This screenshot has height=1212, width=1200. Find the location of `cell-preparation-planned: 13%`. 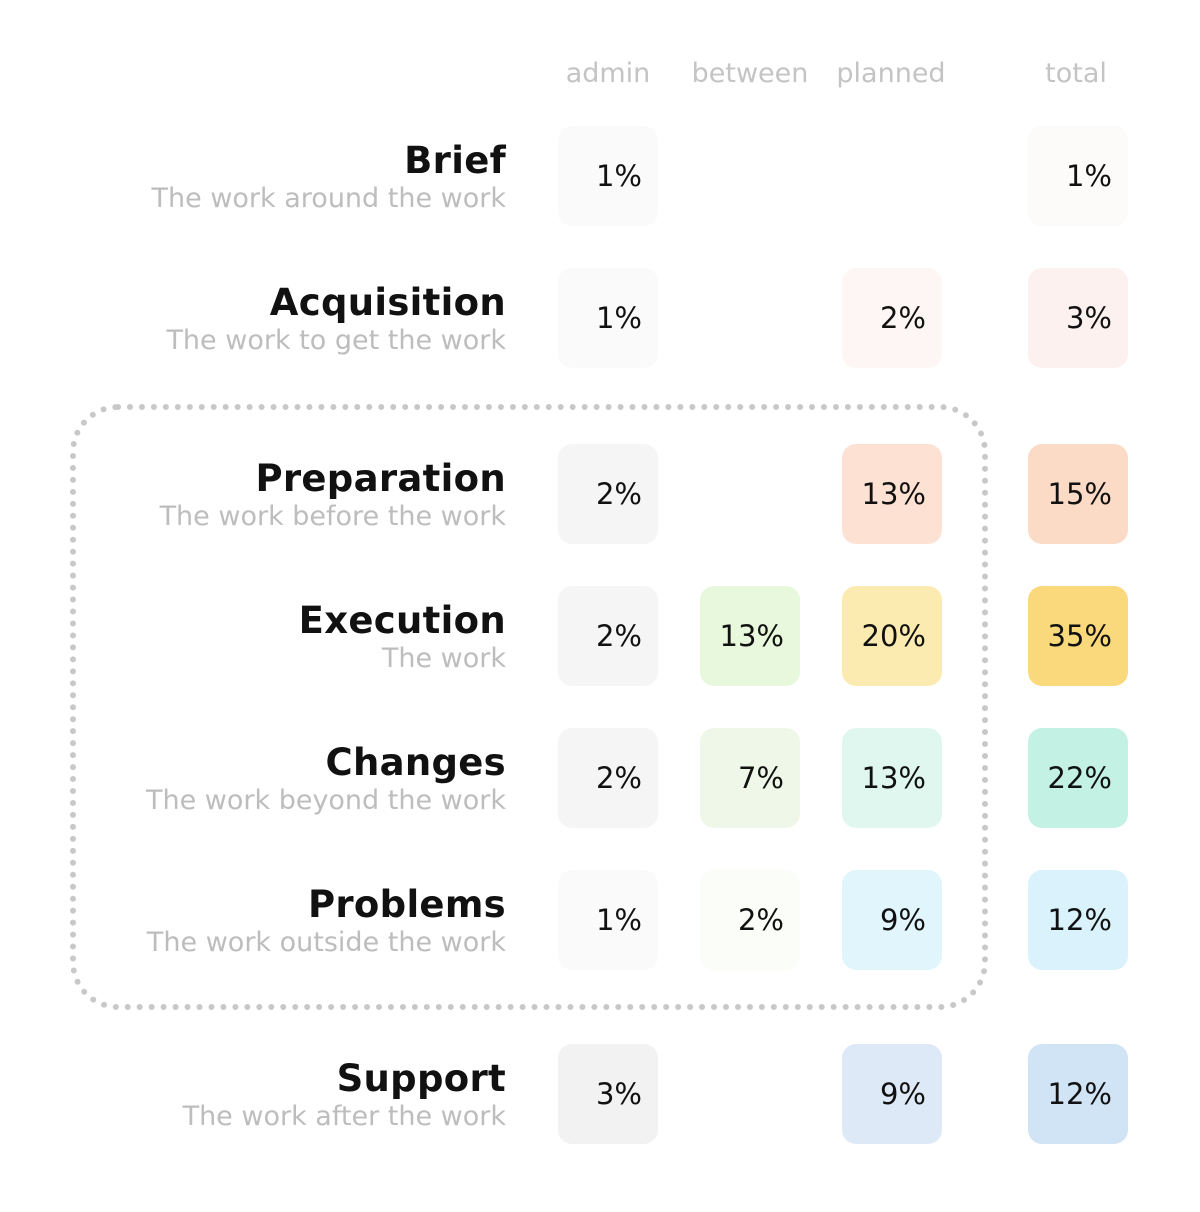

cell-preparation-planned: 13% is located at coordinates (892, 494).